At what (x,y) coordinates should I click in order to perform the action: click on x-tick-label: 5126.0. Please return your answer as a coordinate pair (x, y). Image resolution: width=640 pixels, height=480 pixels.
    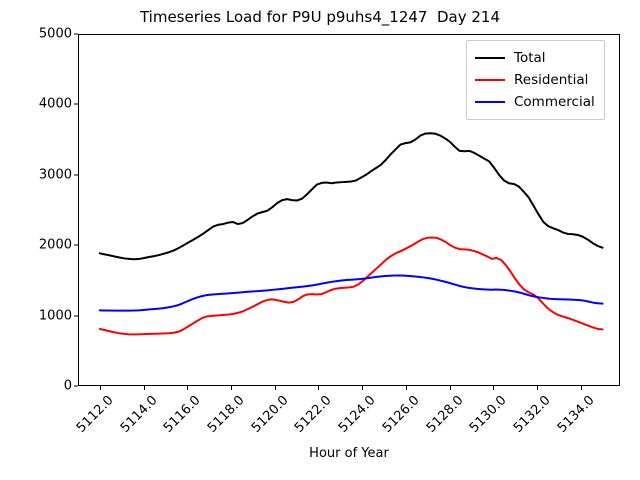
    Looking at the image, I should click on (401, 414).